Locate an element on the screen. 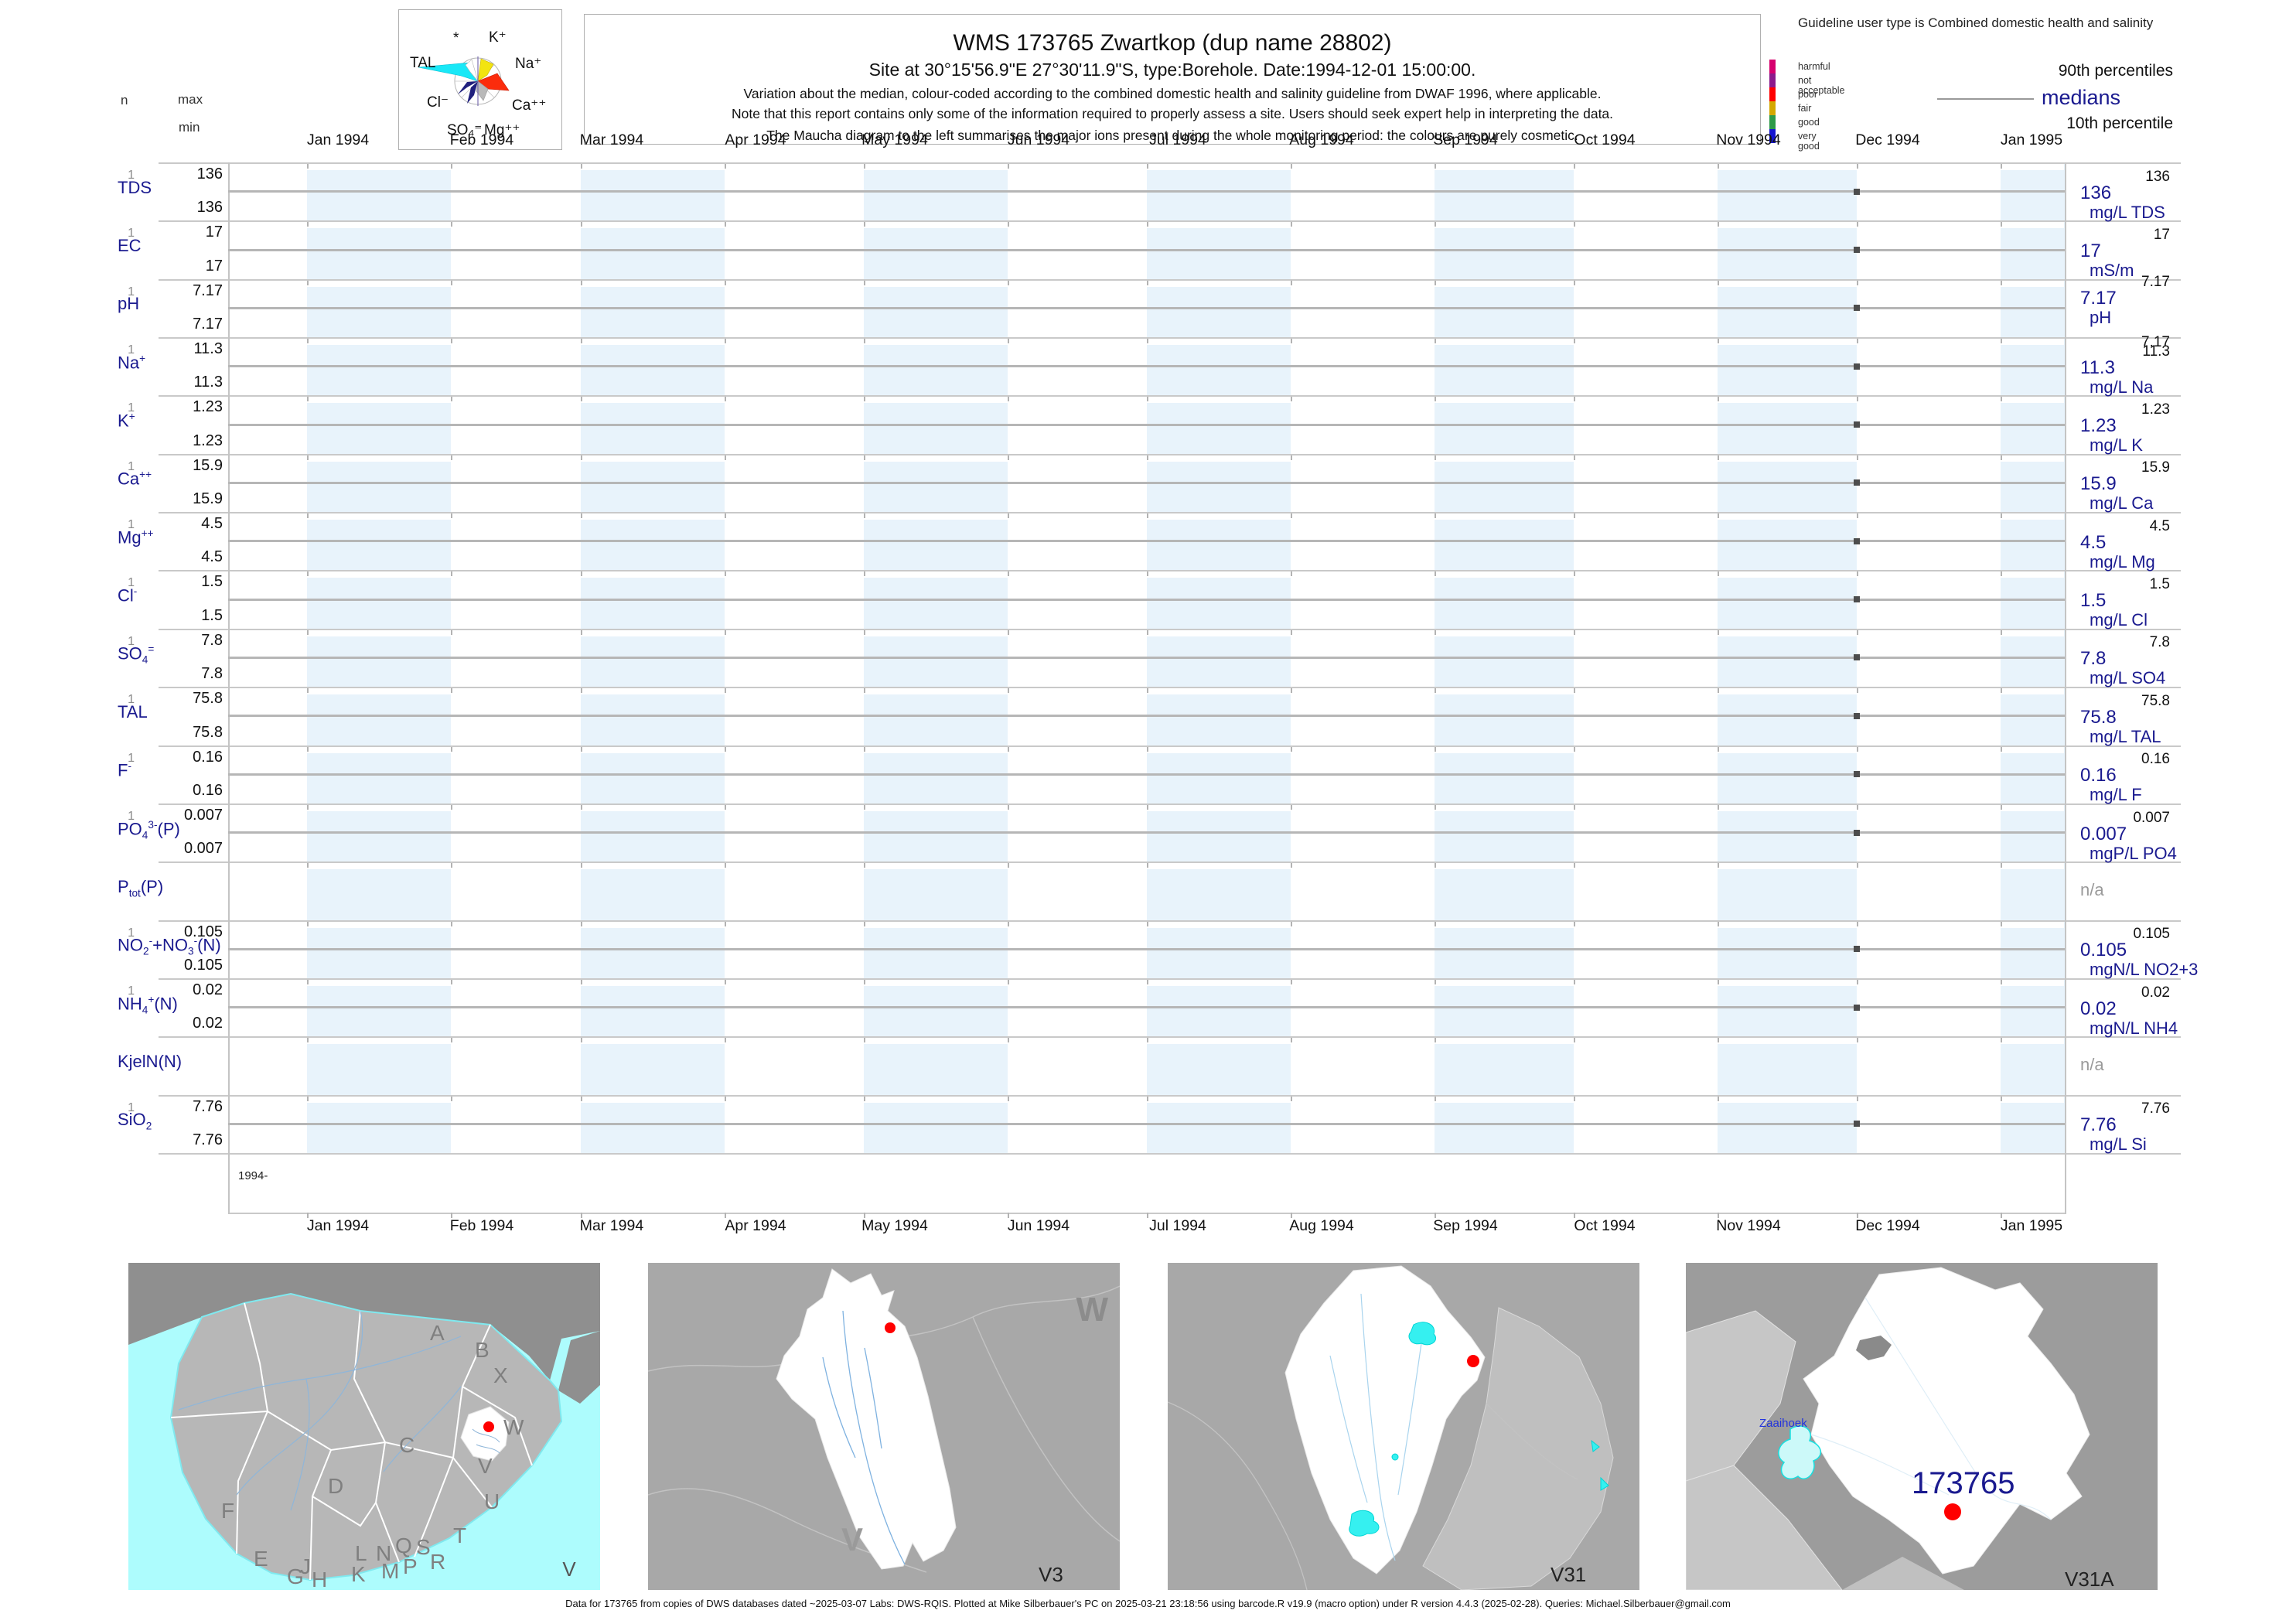 Image resolution: width=2296 pixels, height=1624 pixels. maucha-ion-label: K⁺ is located at coordinates (498, 37).